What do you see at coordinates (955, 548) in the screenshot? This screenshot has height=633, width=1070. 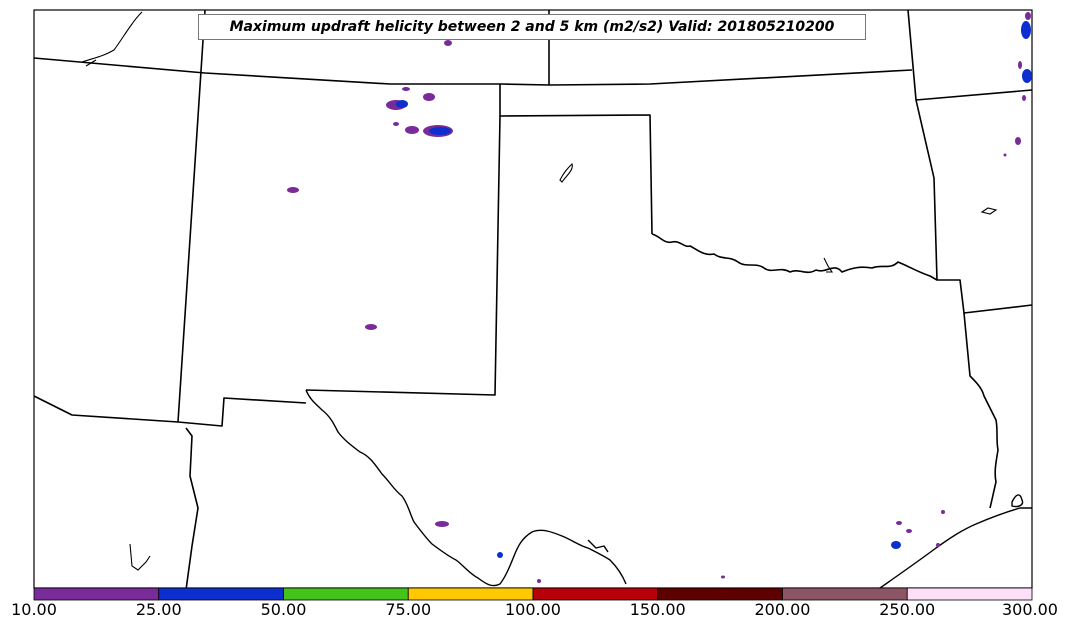 I see `gulf-coast` at bounding box center [955, 548].